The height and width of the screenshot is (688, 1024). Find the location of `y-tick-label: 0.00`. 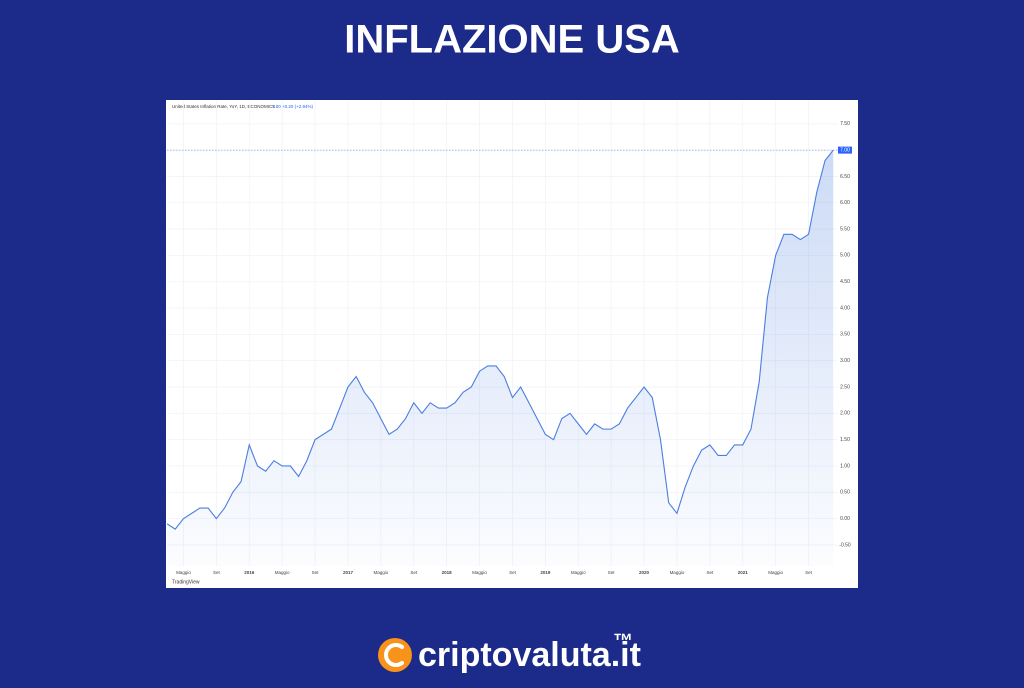

y-tick-label: 0.00 is located at coordinates (845, 519).